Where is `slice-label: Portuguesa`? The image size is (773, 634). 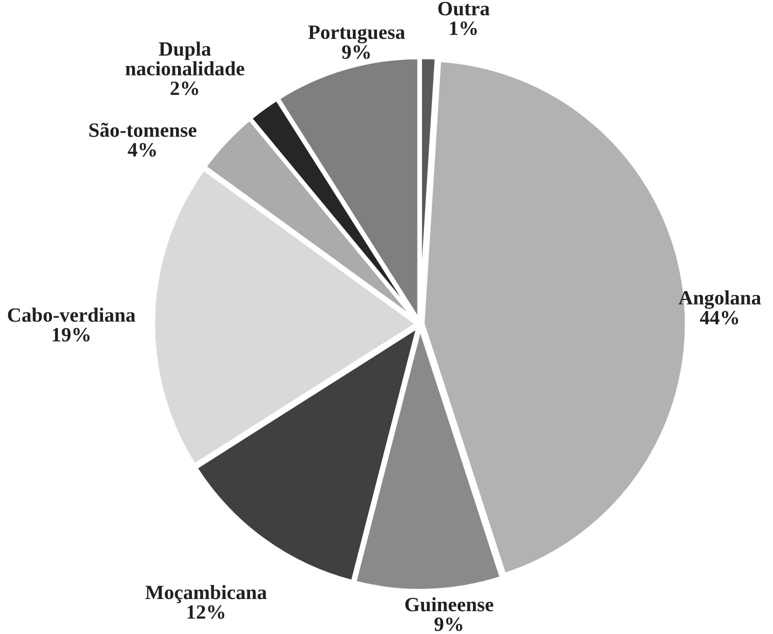 slice-label: Portuguesa is located at coordinates (356, 35).